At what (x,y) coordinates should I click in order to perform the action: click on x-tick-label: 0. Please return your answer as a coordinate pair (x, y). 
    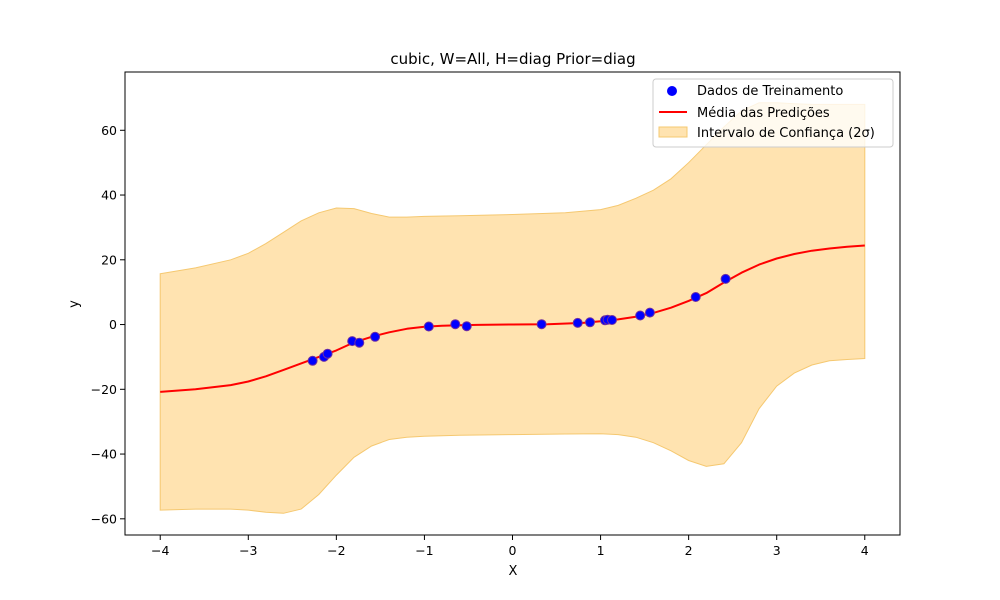
    Looking at the image, I should click on (513, 550).